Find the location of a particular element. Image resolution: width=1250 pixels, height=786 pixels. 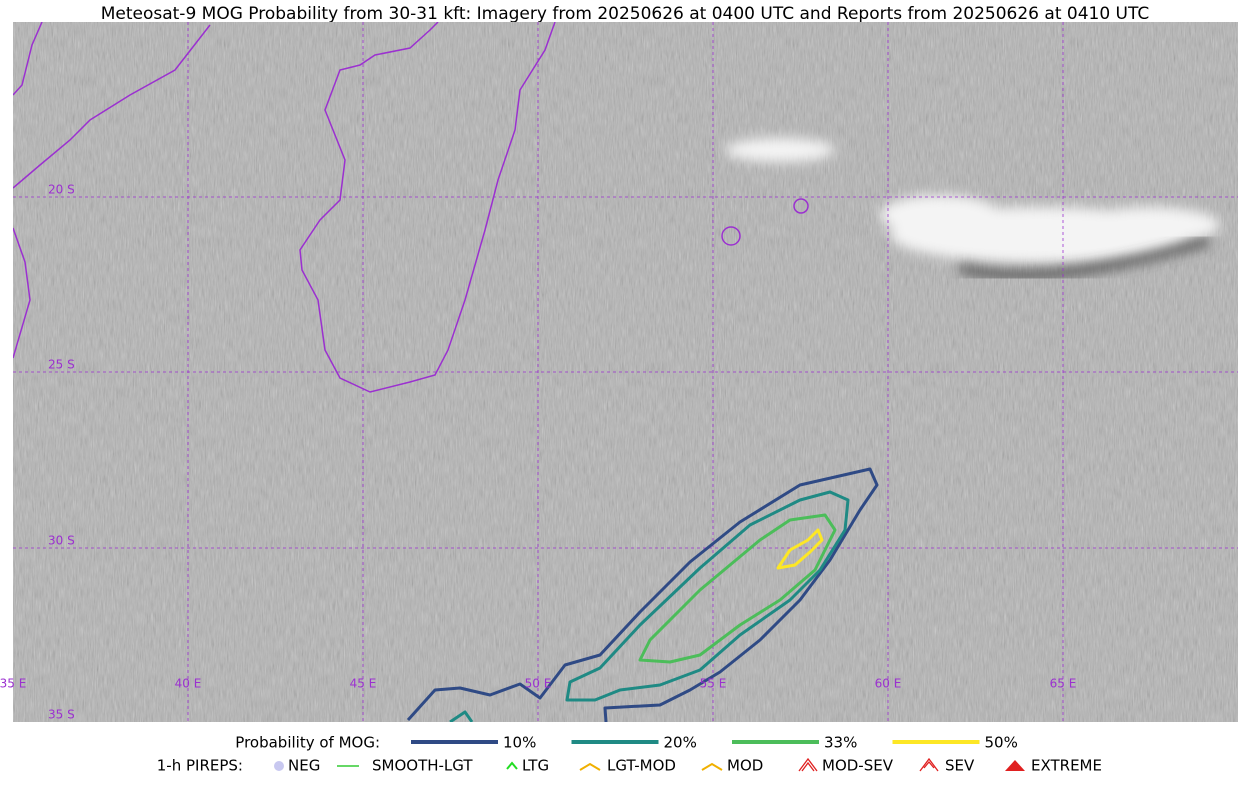

lon-label: 50 E is located at coordinates (538, 684).